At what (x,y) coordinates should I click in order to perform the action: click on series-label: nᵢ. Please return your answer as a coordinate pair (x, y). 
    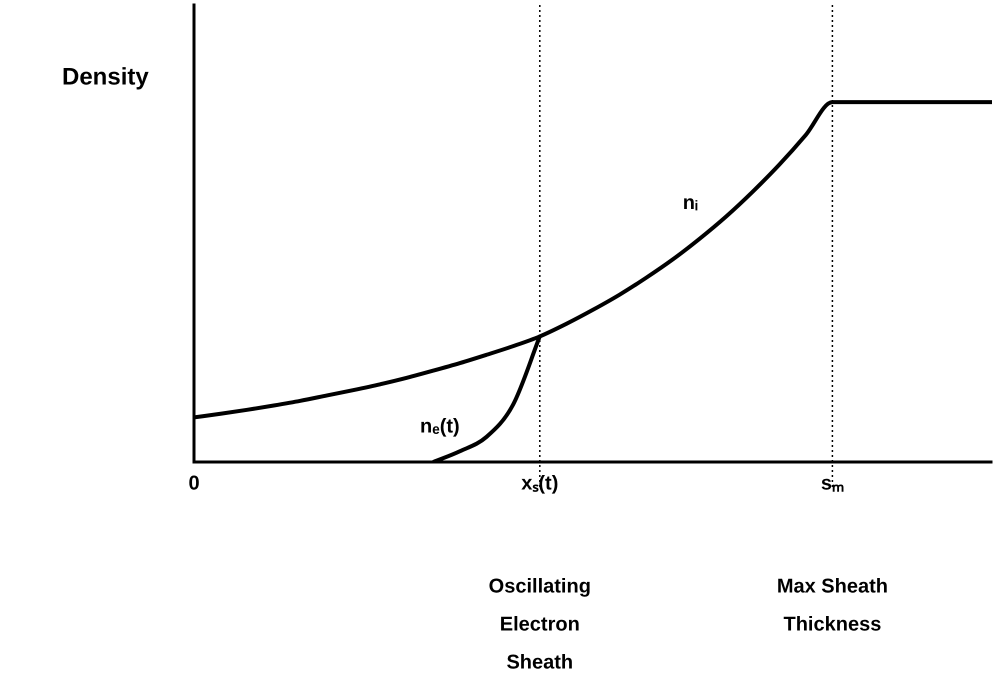
    Looking at the image, I should click on (690, 203).